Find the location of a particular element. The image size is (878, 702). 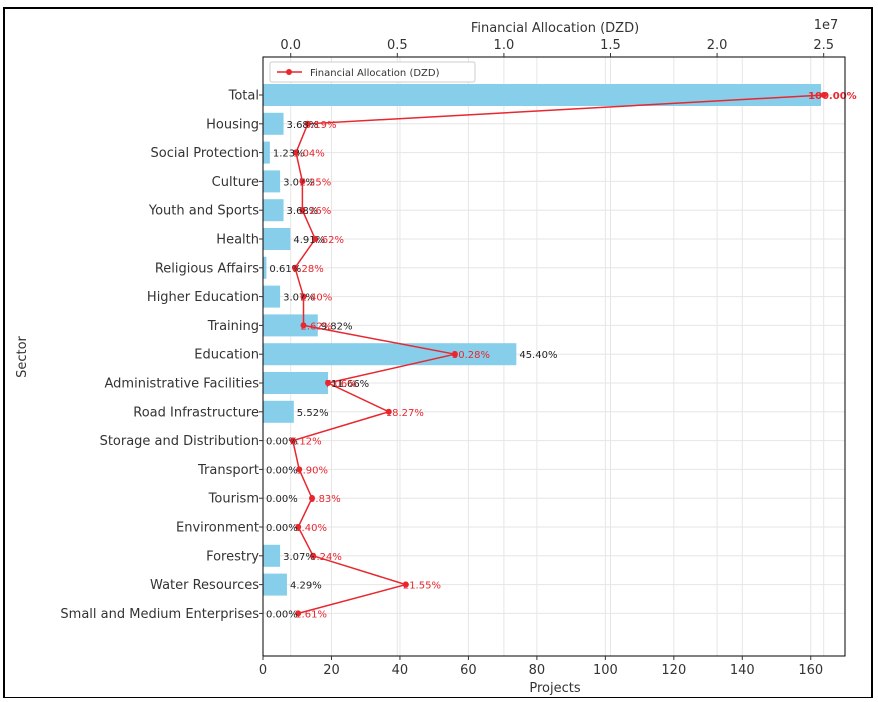

bar-value-label-14: 0.00% is located at coordinates (282, 499).